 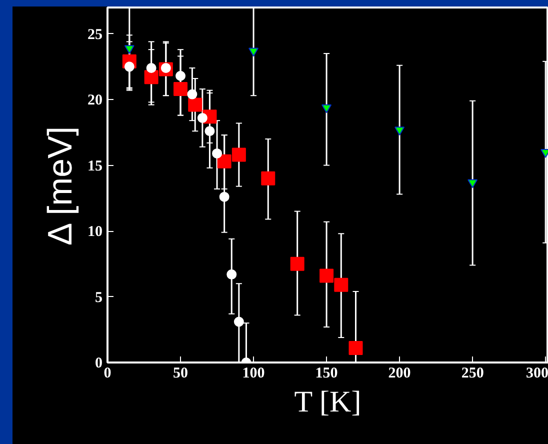 I want to click on y-tick-label: 5, so click(x=98, y=298).